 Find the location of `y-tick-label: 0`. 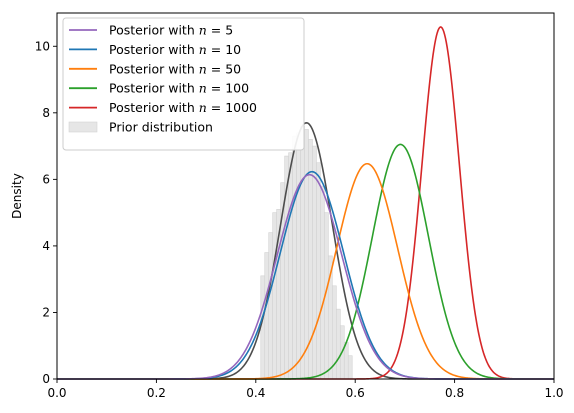

y-tick-label: 0 is located at coordinates (46, 379).